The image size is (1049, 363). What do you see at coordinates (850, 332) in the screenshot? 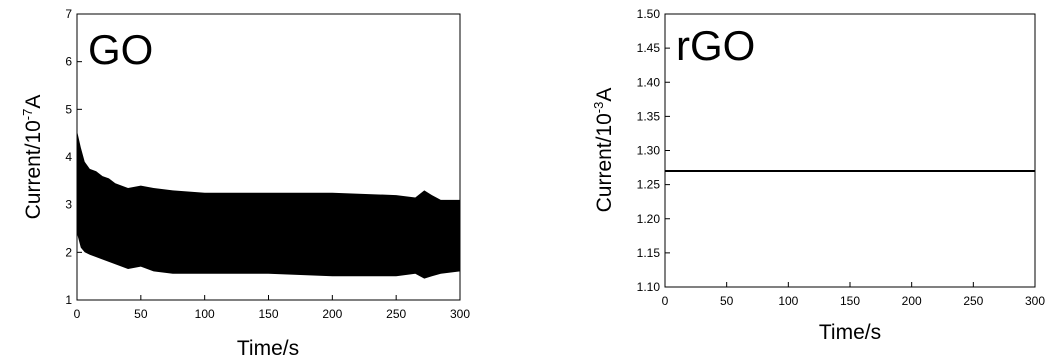
I see `x-axis-label-rgo: Time/s` at bounding box center [850, 332].